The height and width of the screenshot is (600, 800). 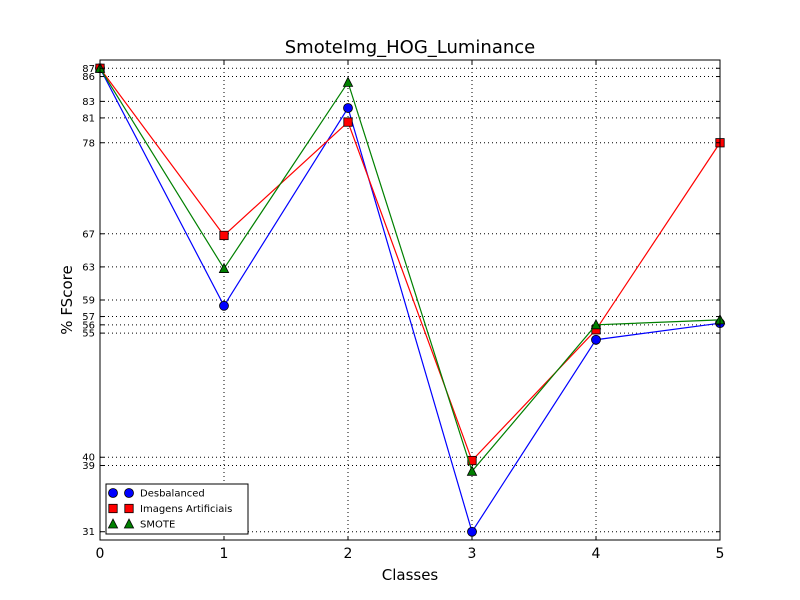 What do you see at coordinates (88, 317) in the screenshot?
I see `y-tick-label: 57` at bounding box center [88, 317].